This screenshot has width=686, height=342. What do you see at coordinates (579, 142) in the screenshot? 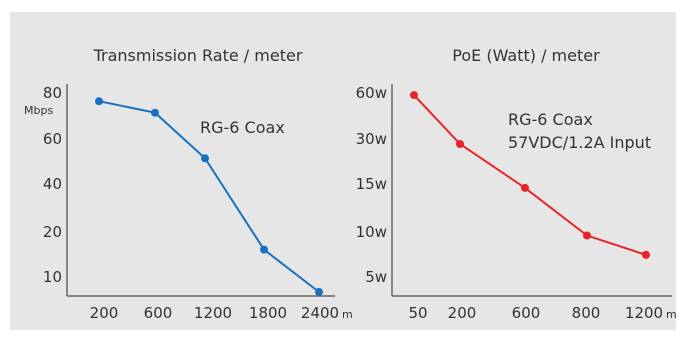
I see `annotation: 57VDC/1.2A Input` at bounding box center [579, 142].